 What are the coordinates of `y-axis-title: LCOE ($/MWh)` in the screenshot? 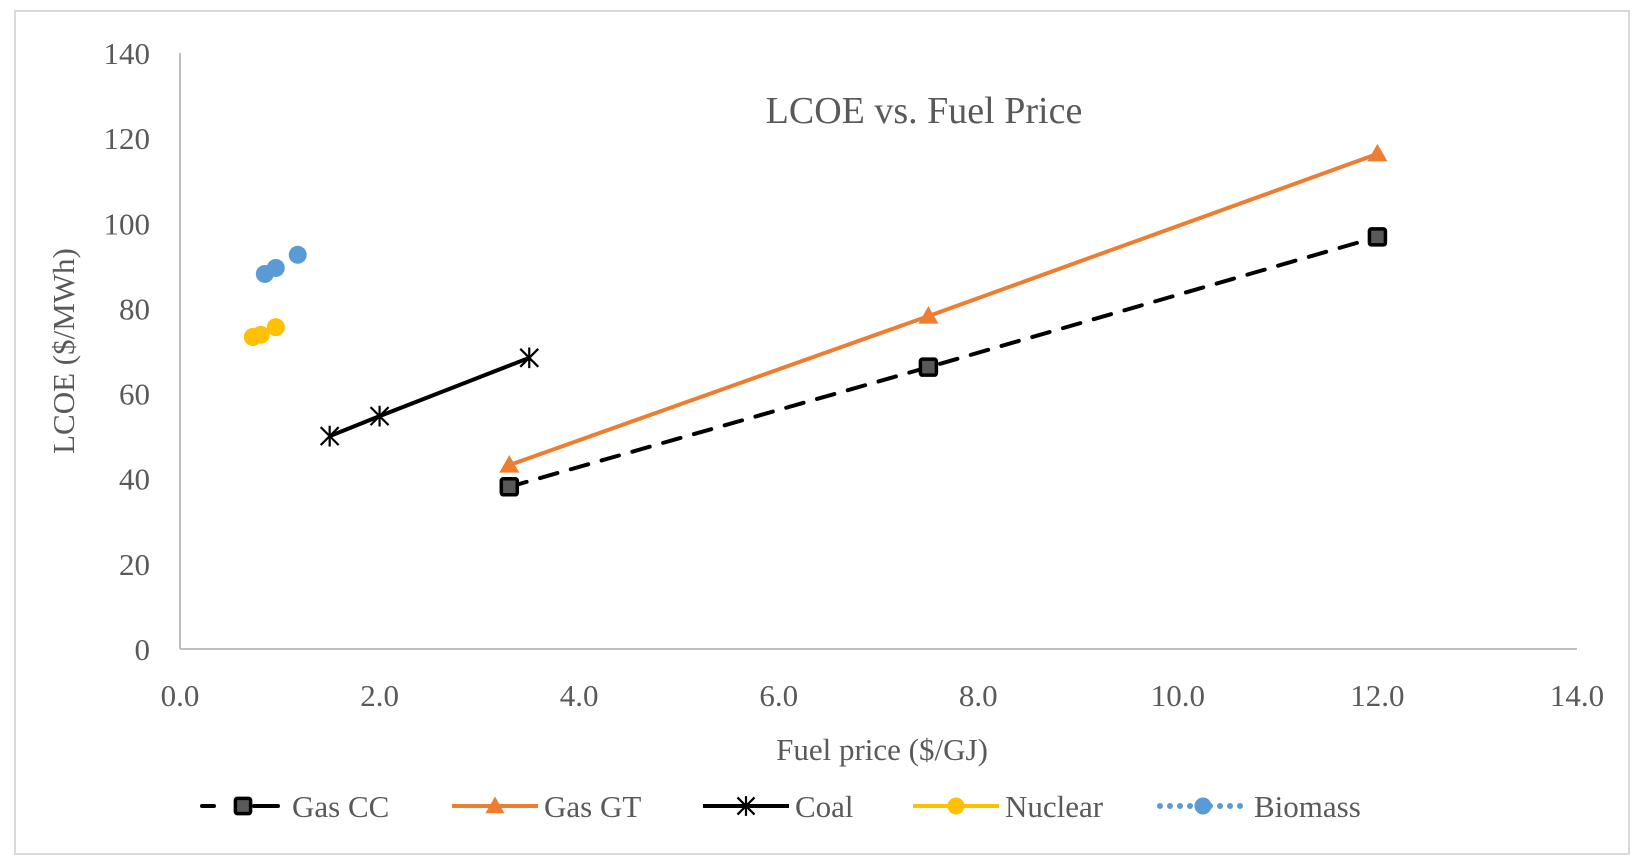 It's located at (63, 351).